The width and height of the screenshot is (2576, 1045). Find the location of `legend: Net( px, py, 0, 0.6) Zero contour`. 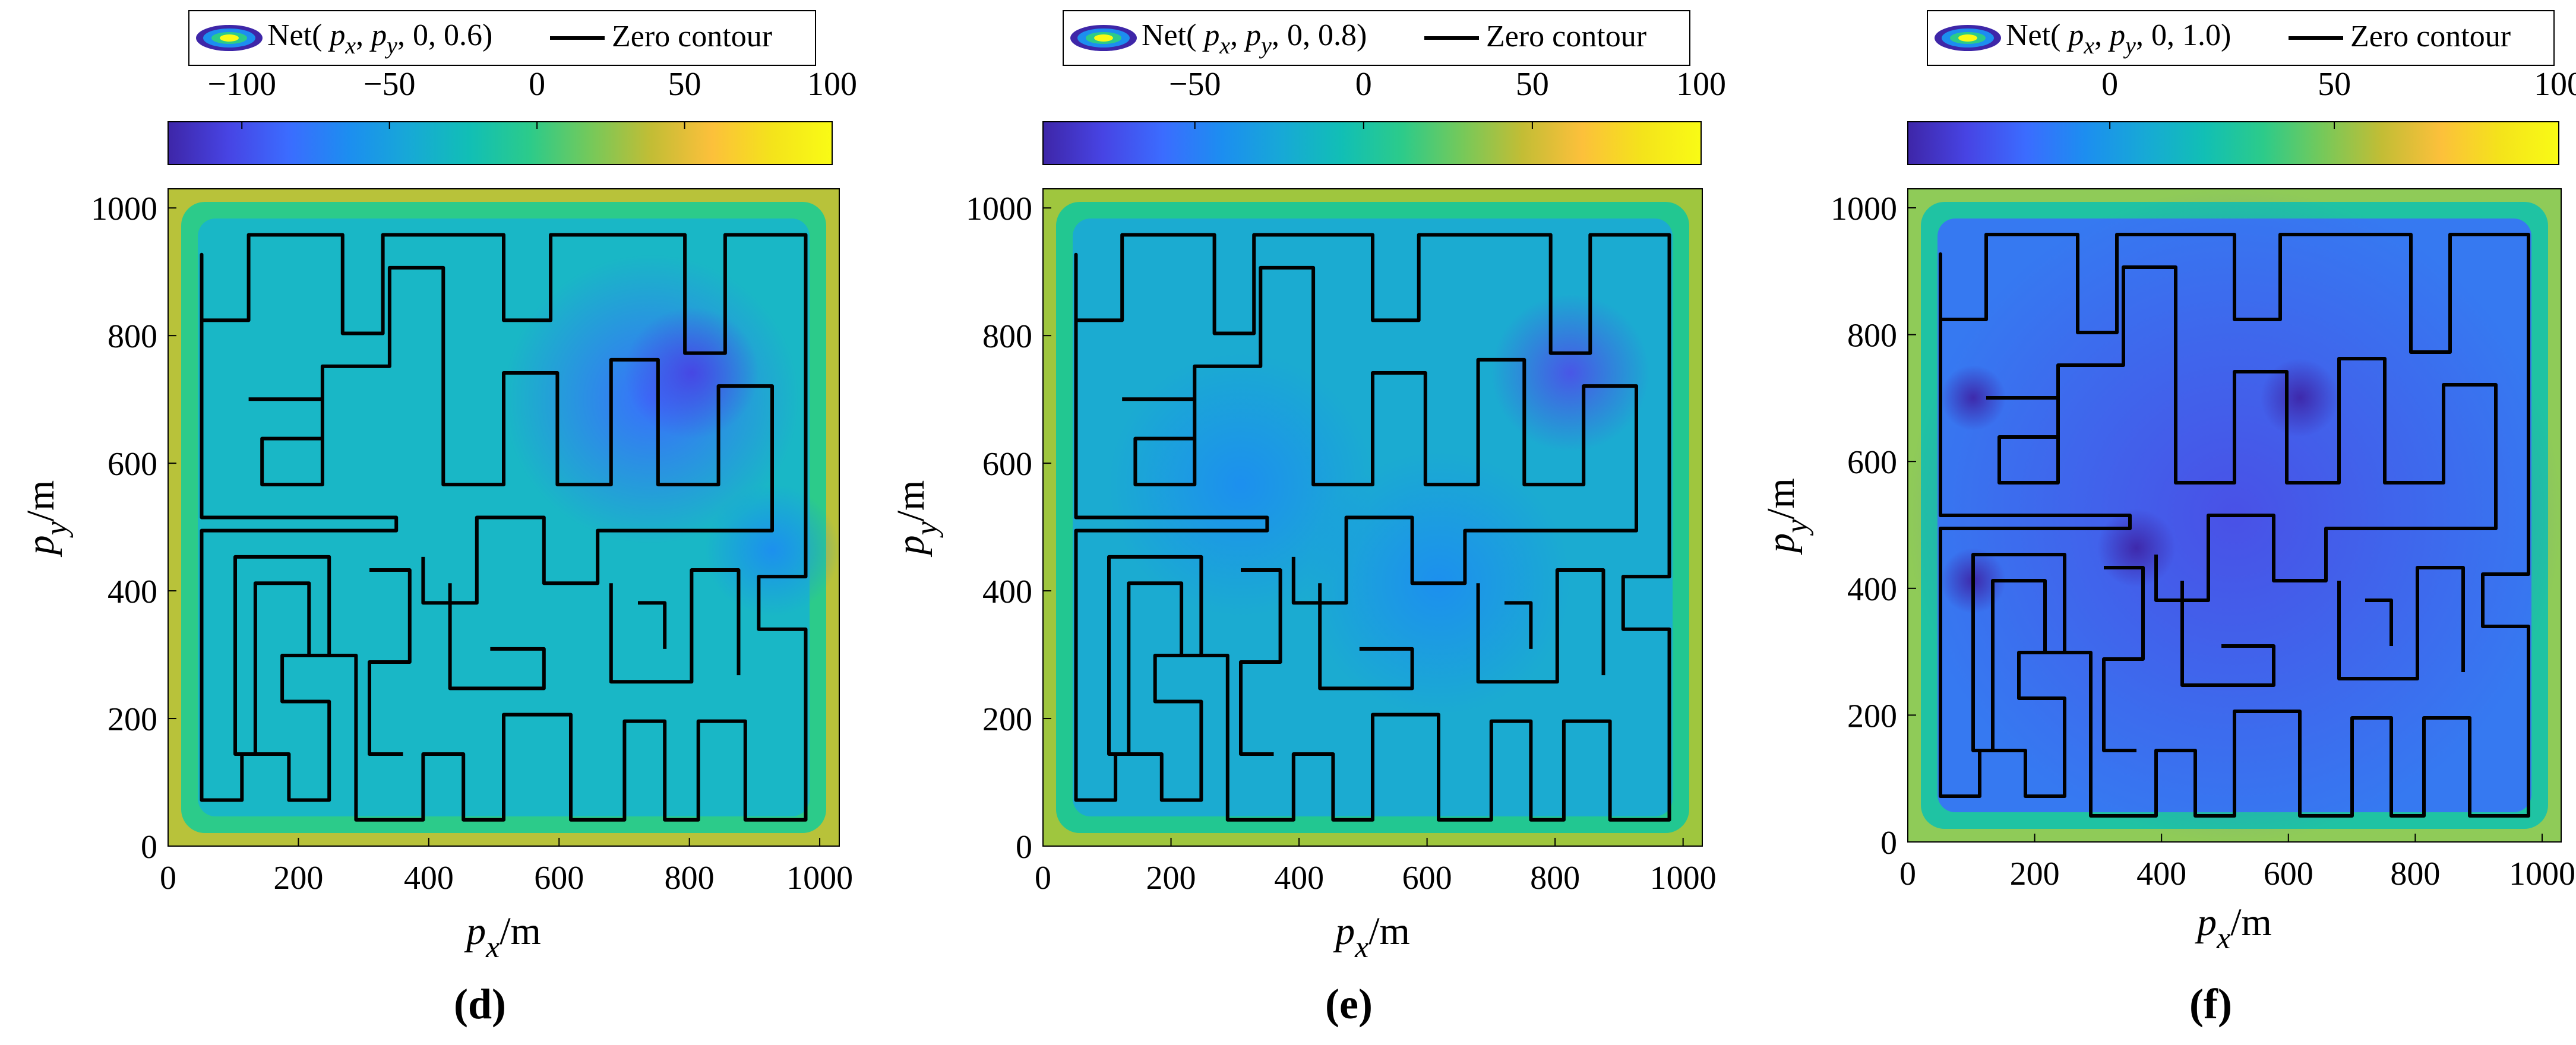

legend: Net( px, py, 0, 0.6) Zero contour is located at coordinates (502, 38).